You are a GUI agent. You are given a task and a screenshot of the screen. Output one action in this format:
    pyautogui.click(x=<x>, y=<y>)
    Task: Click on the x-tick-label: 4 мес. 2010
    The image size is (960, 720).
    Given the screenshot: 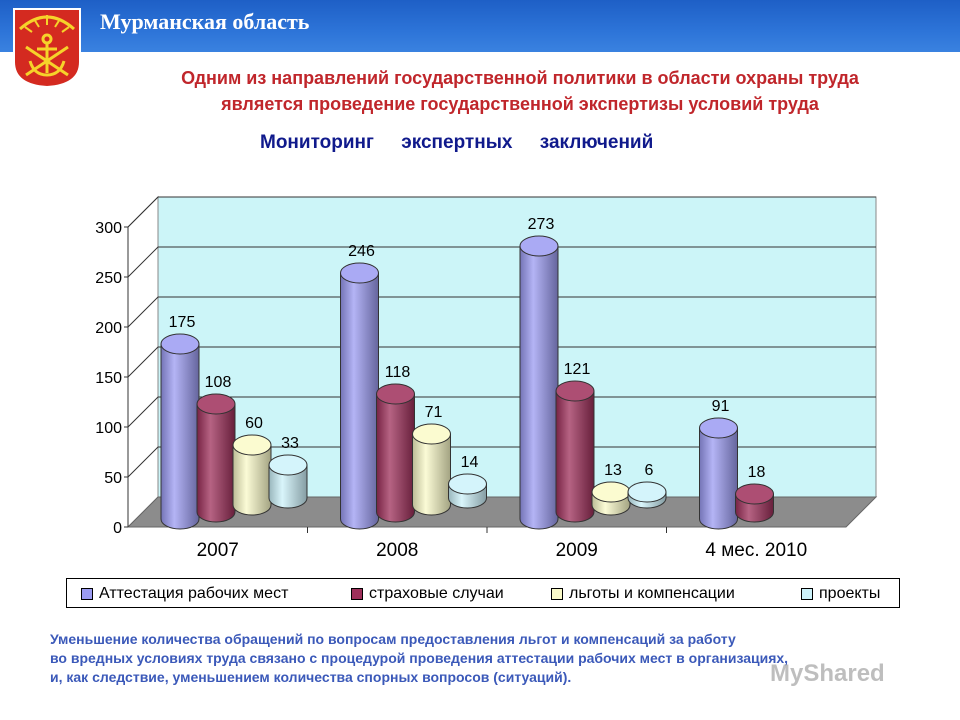 What is the action you would take?
    pyautogui.click(x=756, y=550)
    